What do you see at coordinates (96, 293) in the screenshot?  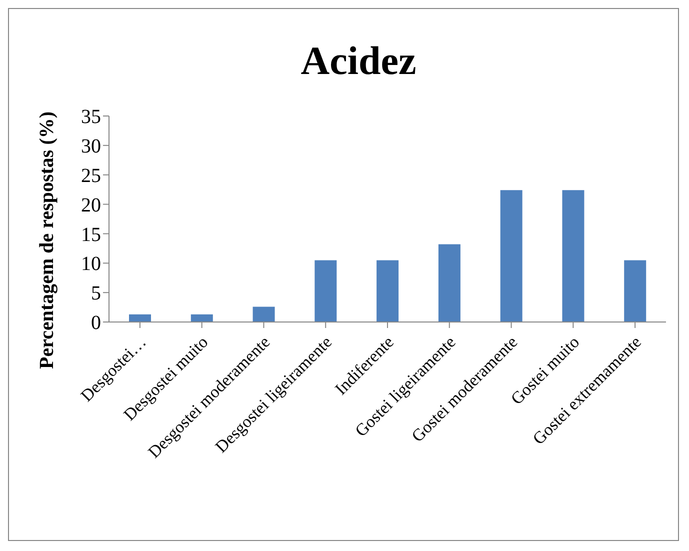 I see `y-tick-label: 5` at bounding box center [96, 293].